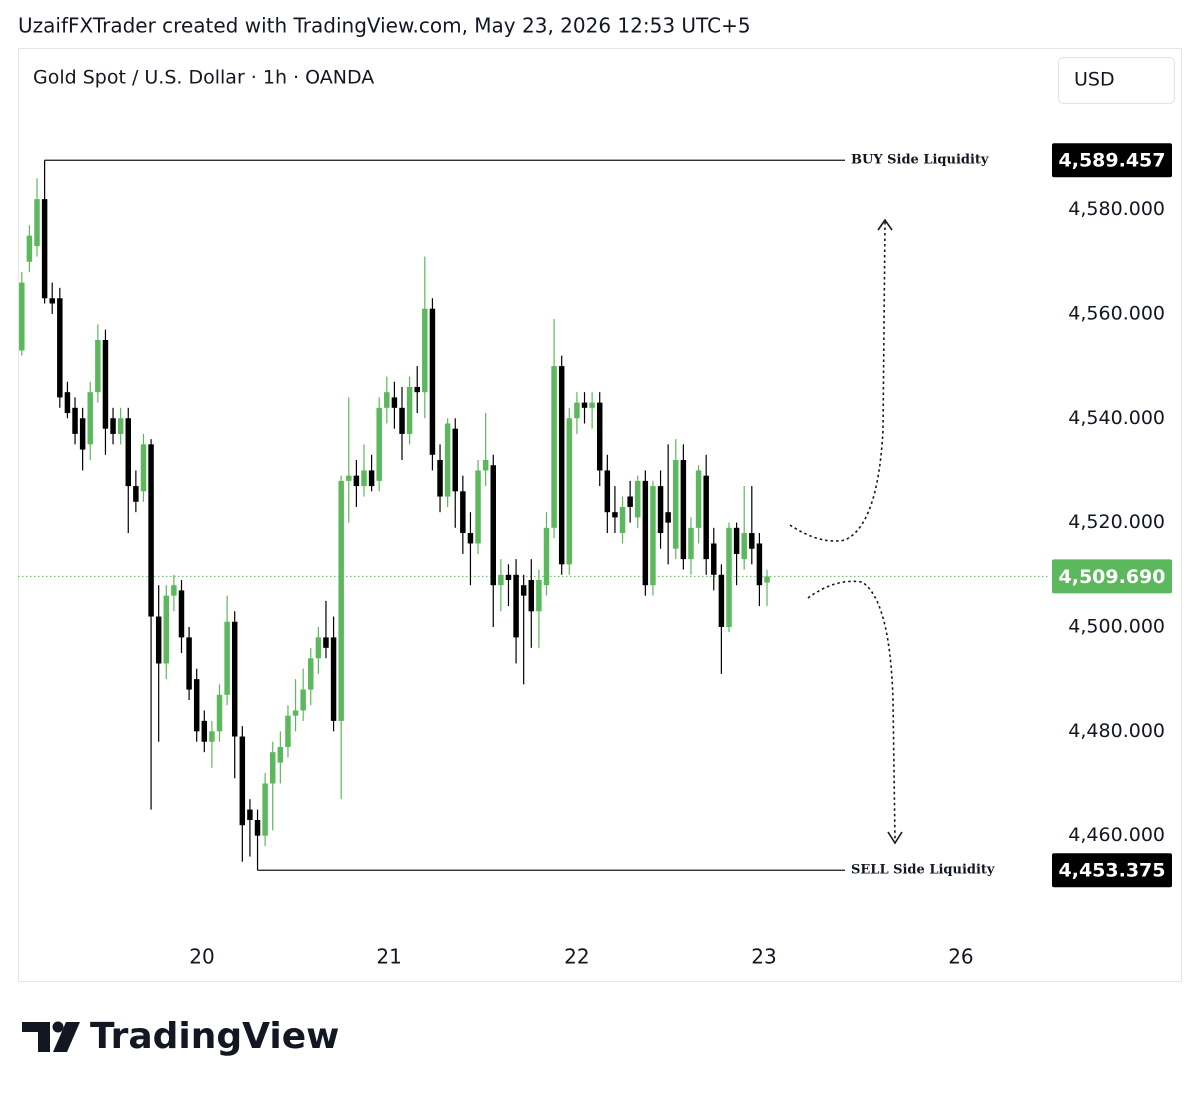  I want to click on x-tick-label: 26, so click(960, 957).